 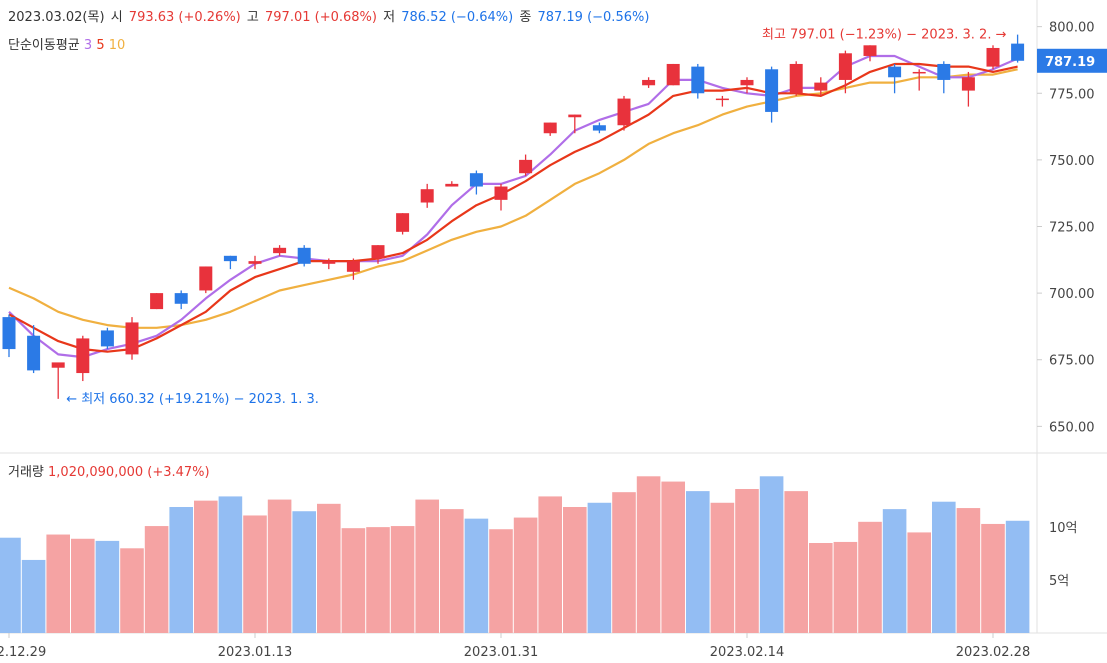 I want to click on min-annotation: ← 최저 660.32 (+19.21%) − 2023. 1. 3., so click(x=192, y=399).